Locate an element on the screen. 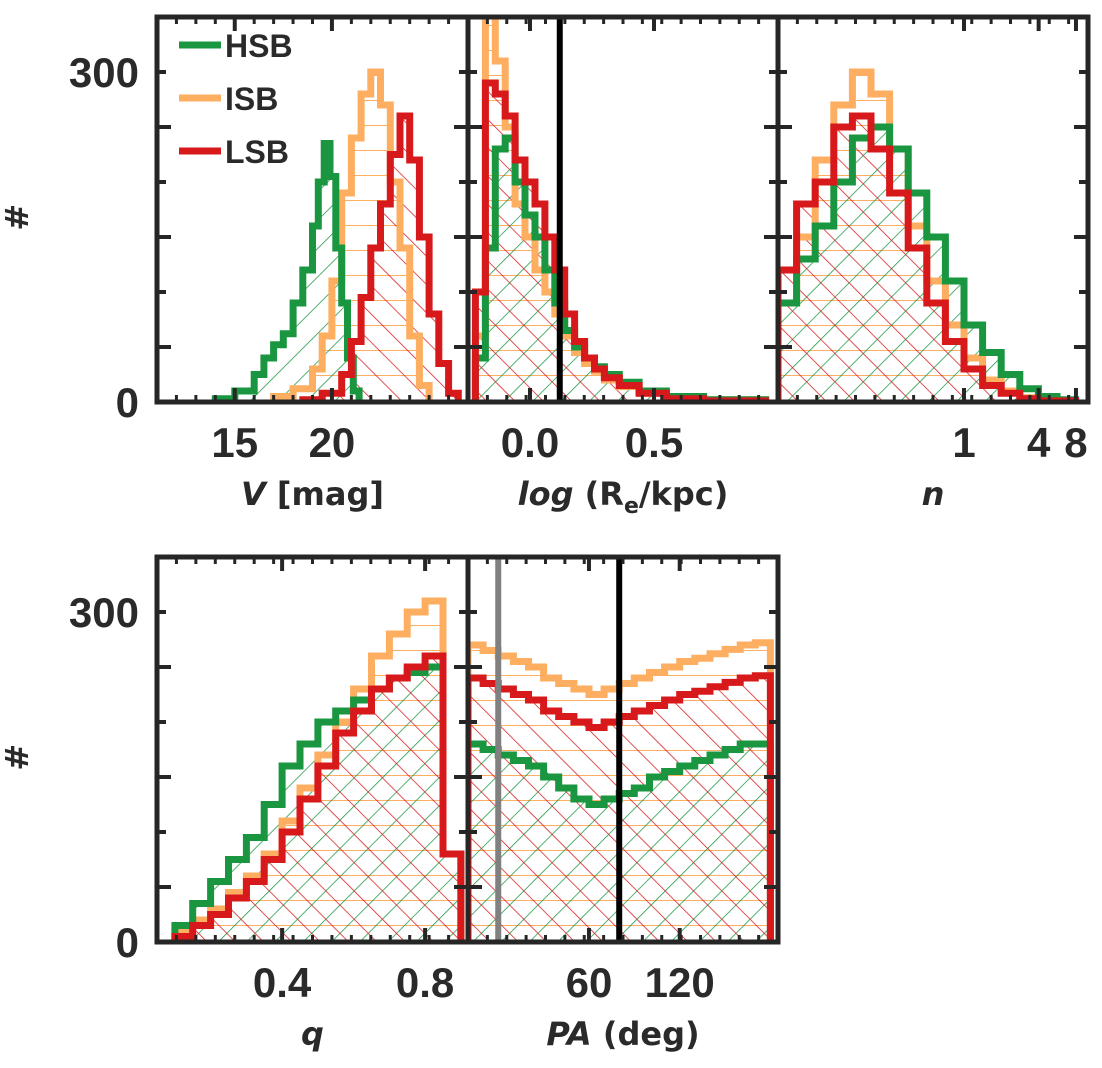 The width and height of the screenshot is (1102, 1068). x-axis-label: V [mag] is located at coordinates (312, 494).